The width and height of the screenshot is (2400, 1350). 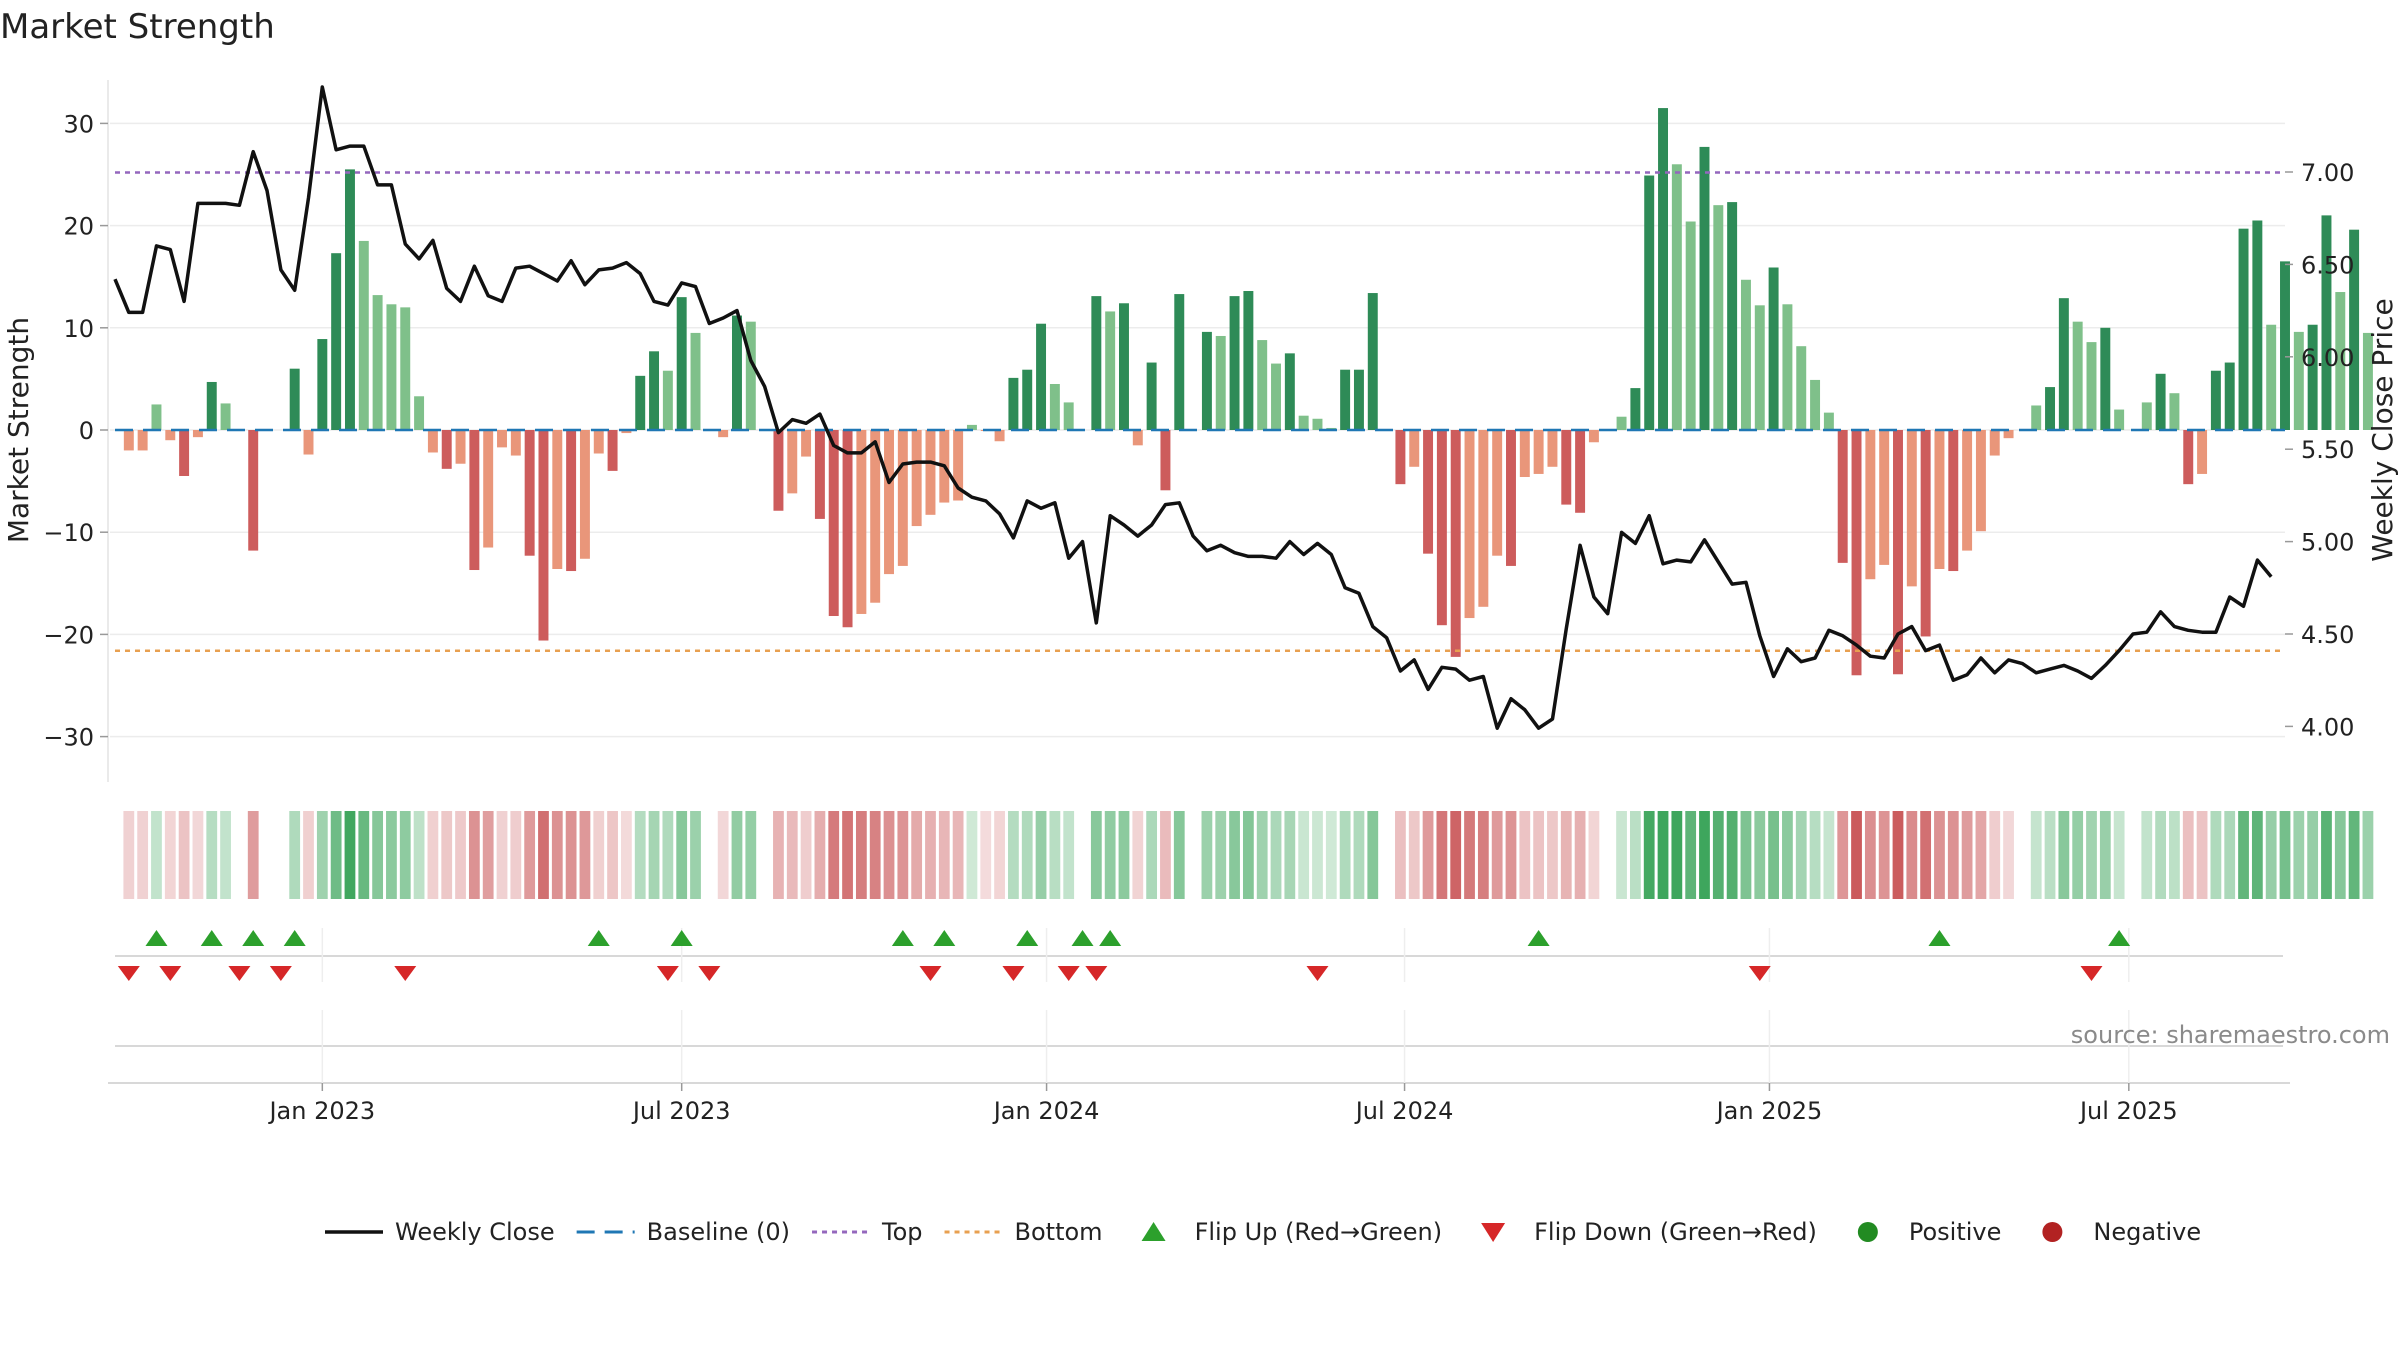 I want to click on y-tick-label: −10, so click(x=68, y=533).